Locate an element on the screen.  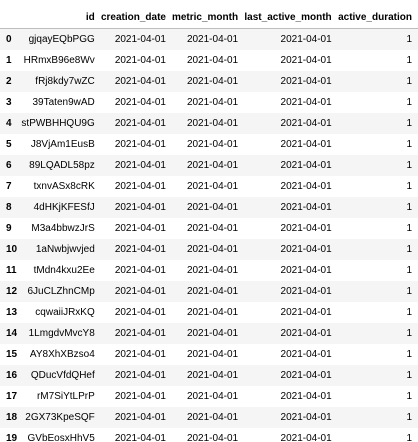
row-index: 8 is located at coordinates (11, 207).